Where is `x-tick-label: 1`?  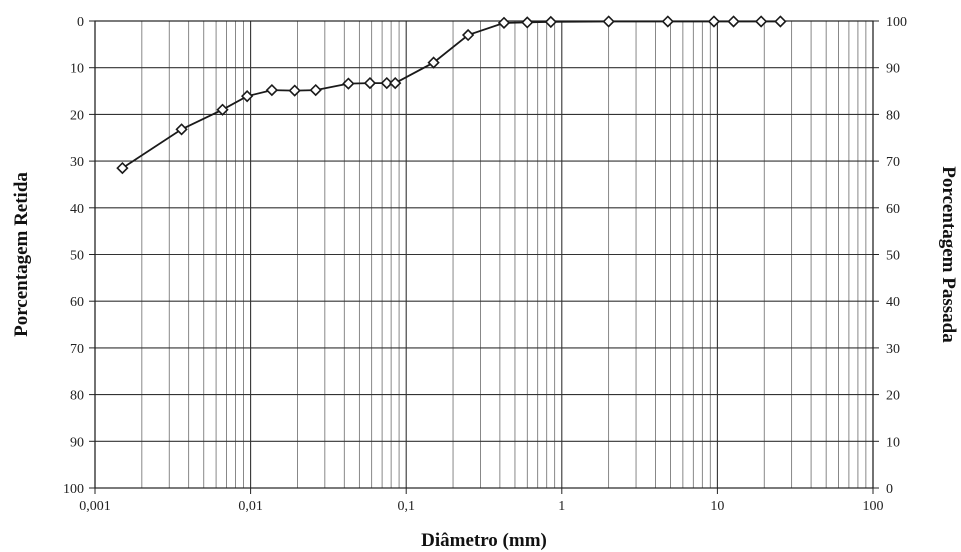 x-tick-label: 1 is located at coordinates (561, 506).